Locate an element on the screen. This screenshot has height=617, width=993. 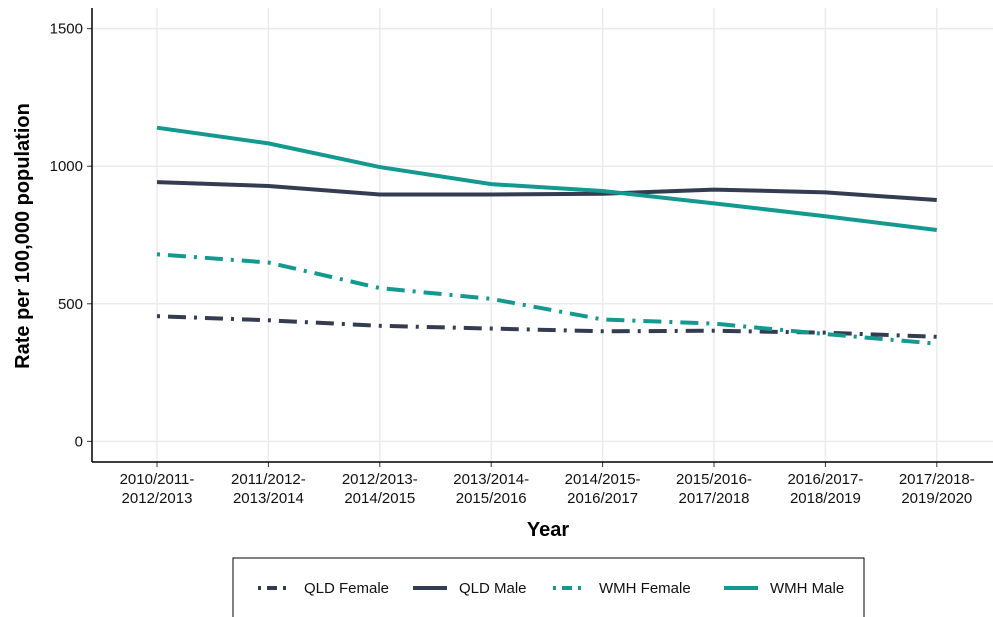
x-tick-label: 2012/2013- 2014/2015 is located at coordinates (379, 489).